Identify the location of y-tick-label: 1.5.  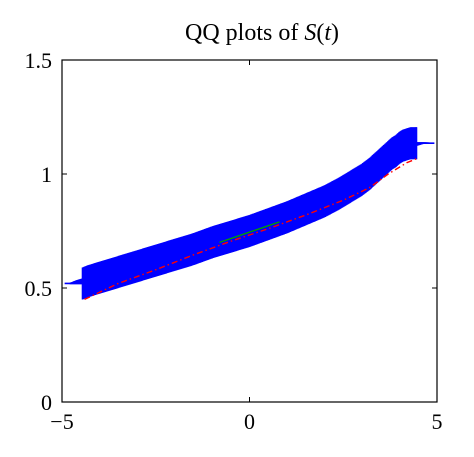
(39, 60).